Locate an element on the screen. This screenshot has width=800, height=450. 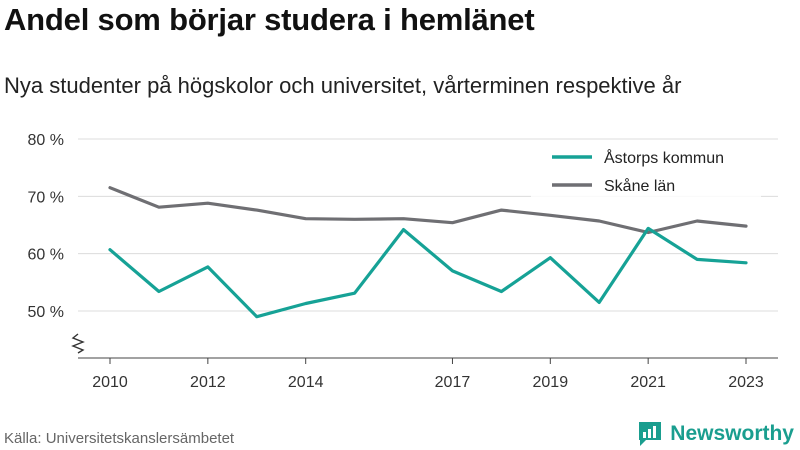
x-tick-label: 2010 is located at coordinates (110, 382).